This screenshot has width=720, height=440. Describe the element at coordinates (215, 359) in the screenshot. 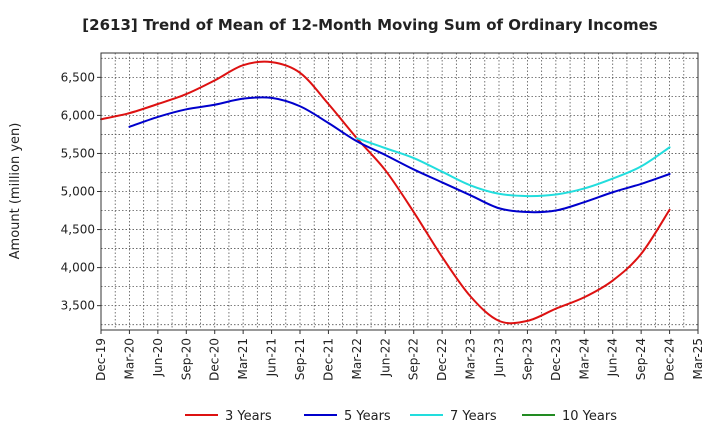

I see `x-tick-label: Dec-20` at that location.